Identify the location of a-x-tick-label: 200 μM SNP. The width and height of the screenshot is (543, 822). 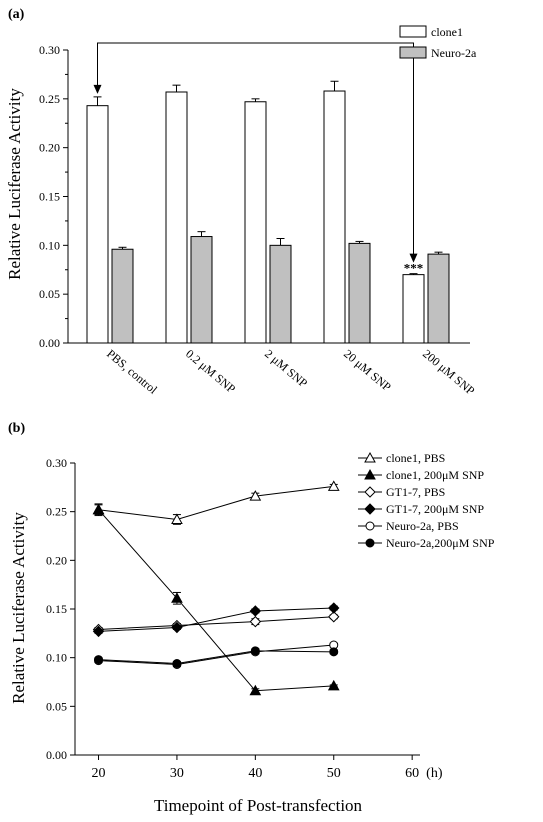
(449, 373).